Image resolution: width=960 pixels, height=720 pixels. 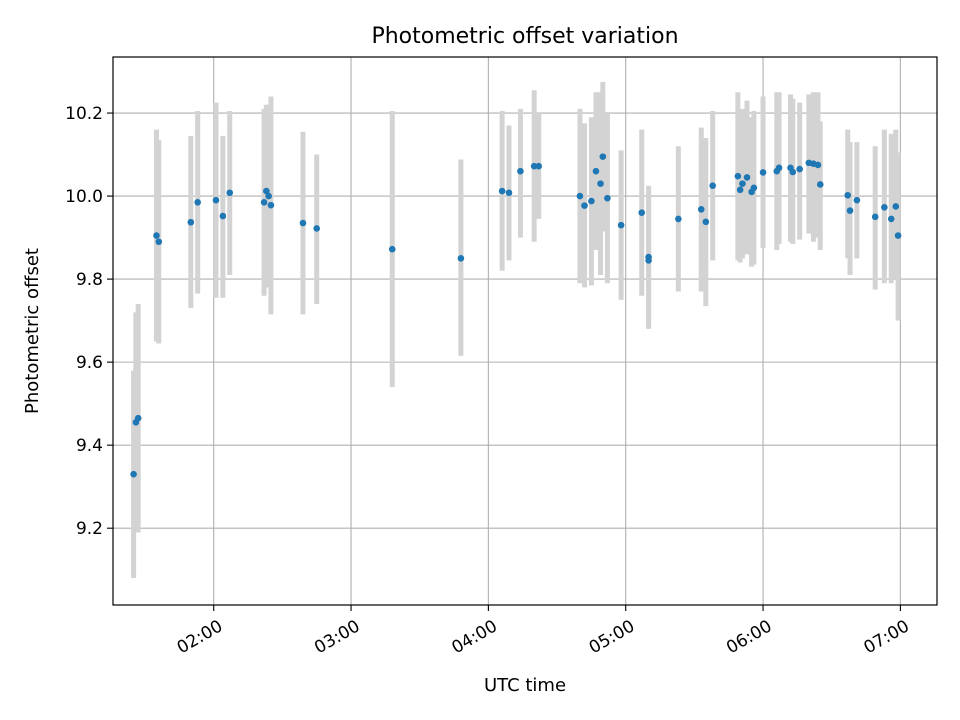 I want to click on y-tick-label: 10.0, so click(x=84, y=197).